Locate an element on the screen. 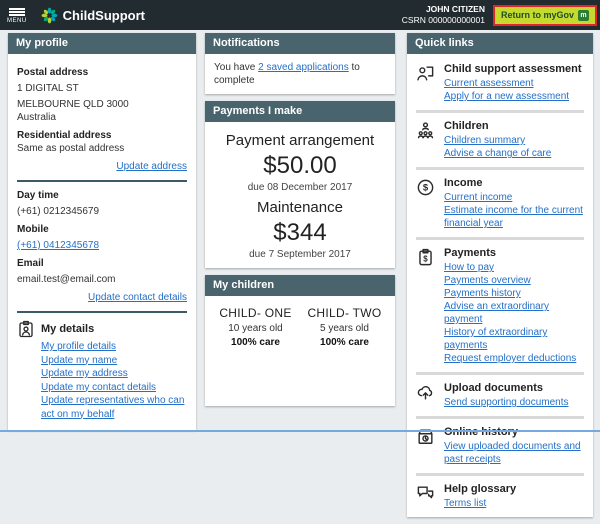  postal-address-line3: Australia is located at coordinates (36, 117).